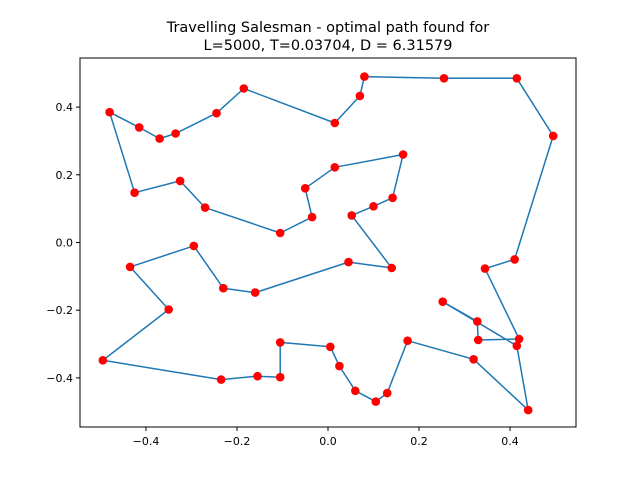 The image size is (640, 484). I want to click on y-tick-label: −0.4, so click(59, 378).